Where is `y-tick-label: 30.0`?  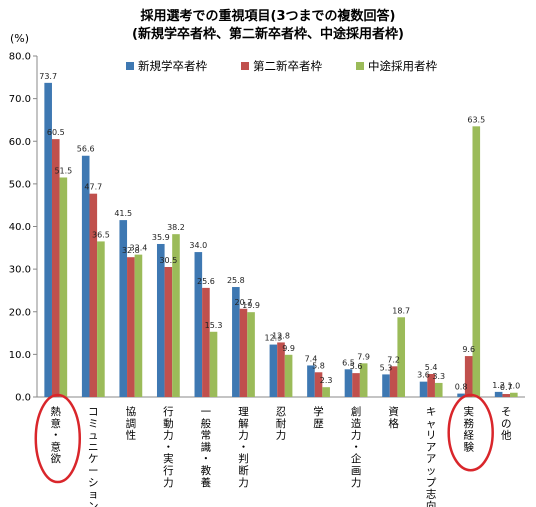
y-tick-label: 30.0 is located at coordinates (20, 270).